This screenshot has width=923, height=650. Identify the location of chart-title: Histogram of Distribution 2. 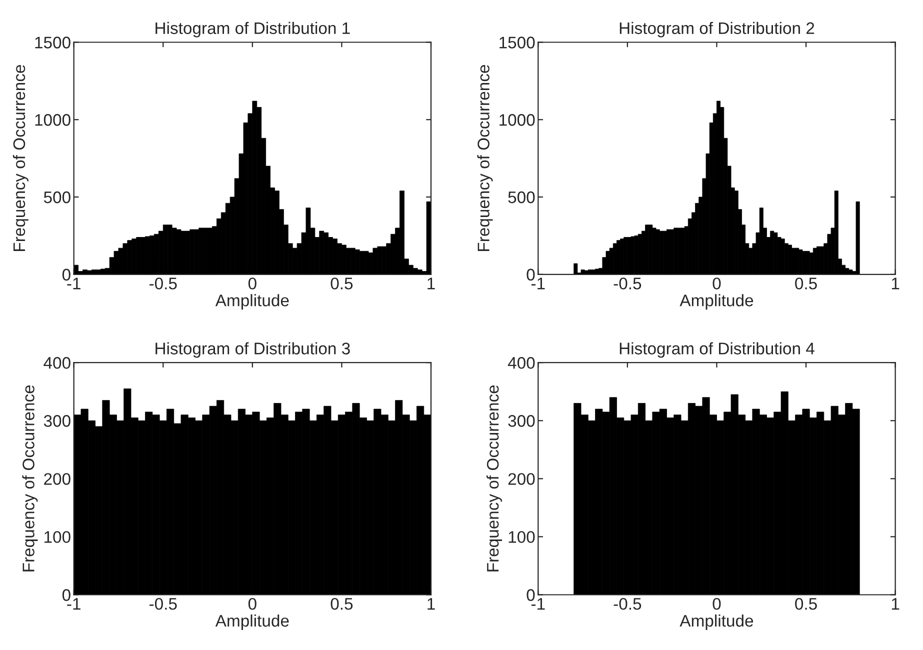
(717, 30).